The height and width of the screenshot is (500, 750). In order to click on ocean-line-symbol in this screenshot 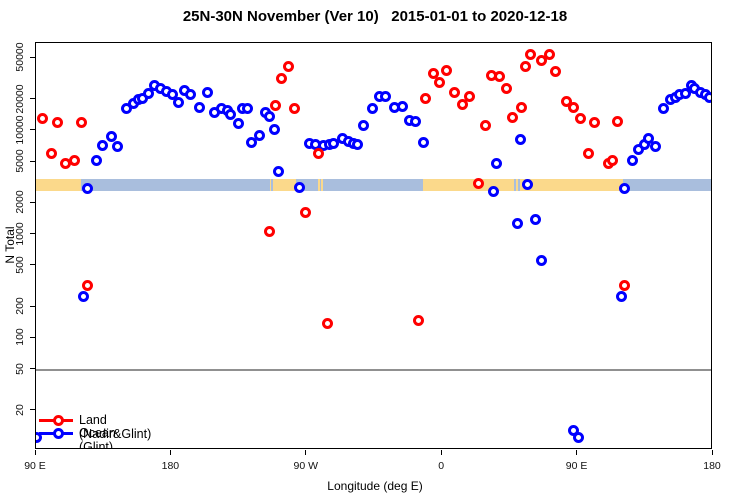, I will do `click(56, 433)`.